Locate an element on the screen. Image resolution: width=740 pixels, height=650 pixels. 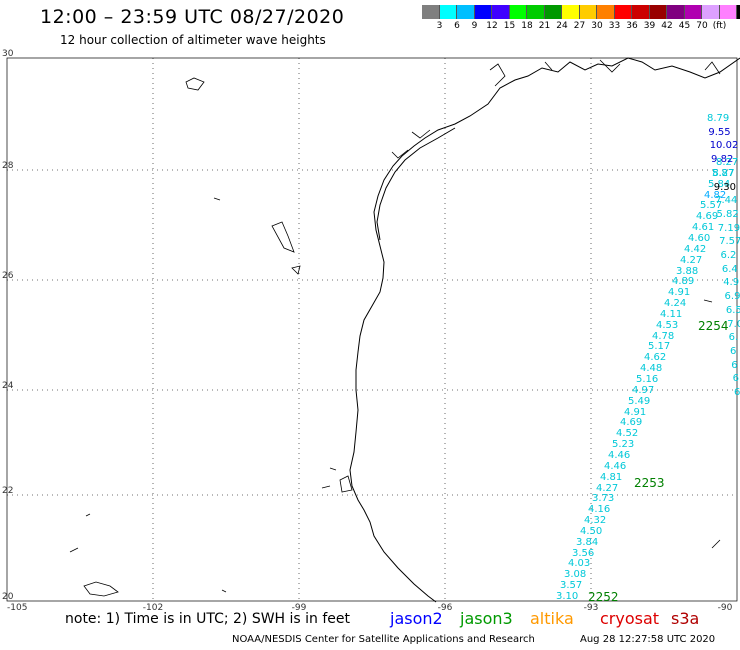
colorbar-label: 36 is located at coordinates (632, 26).